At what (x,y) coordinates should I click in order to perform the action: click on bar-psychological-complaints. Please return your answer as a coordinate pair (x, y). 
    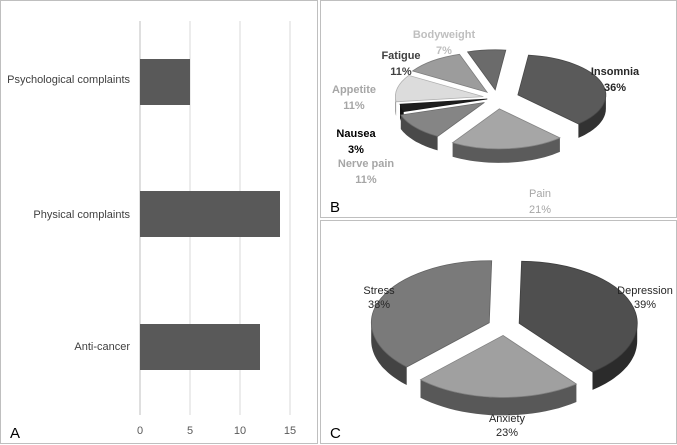
    Looking at the image, I should click on (165, 82).